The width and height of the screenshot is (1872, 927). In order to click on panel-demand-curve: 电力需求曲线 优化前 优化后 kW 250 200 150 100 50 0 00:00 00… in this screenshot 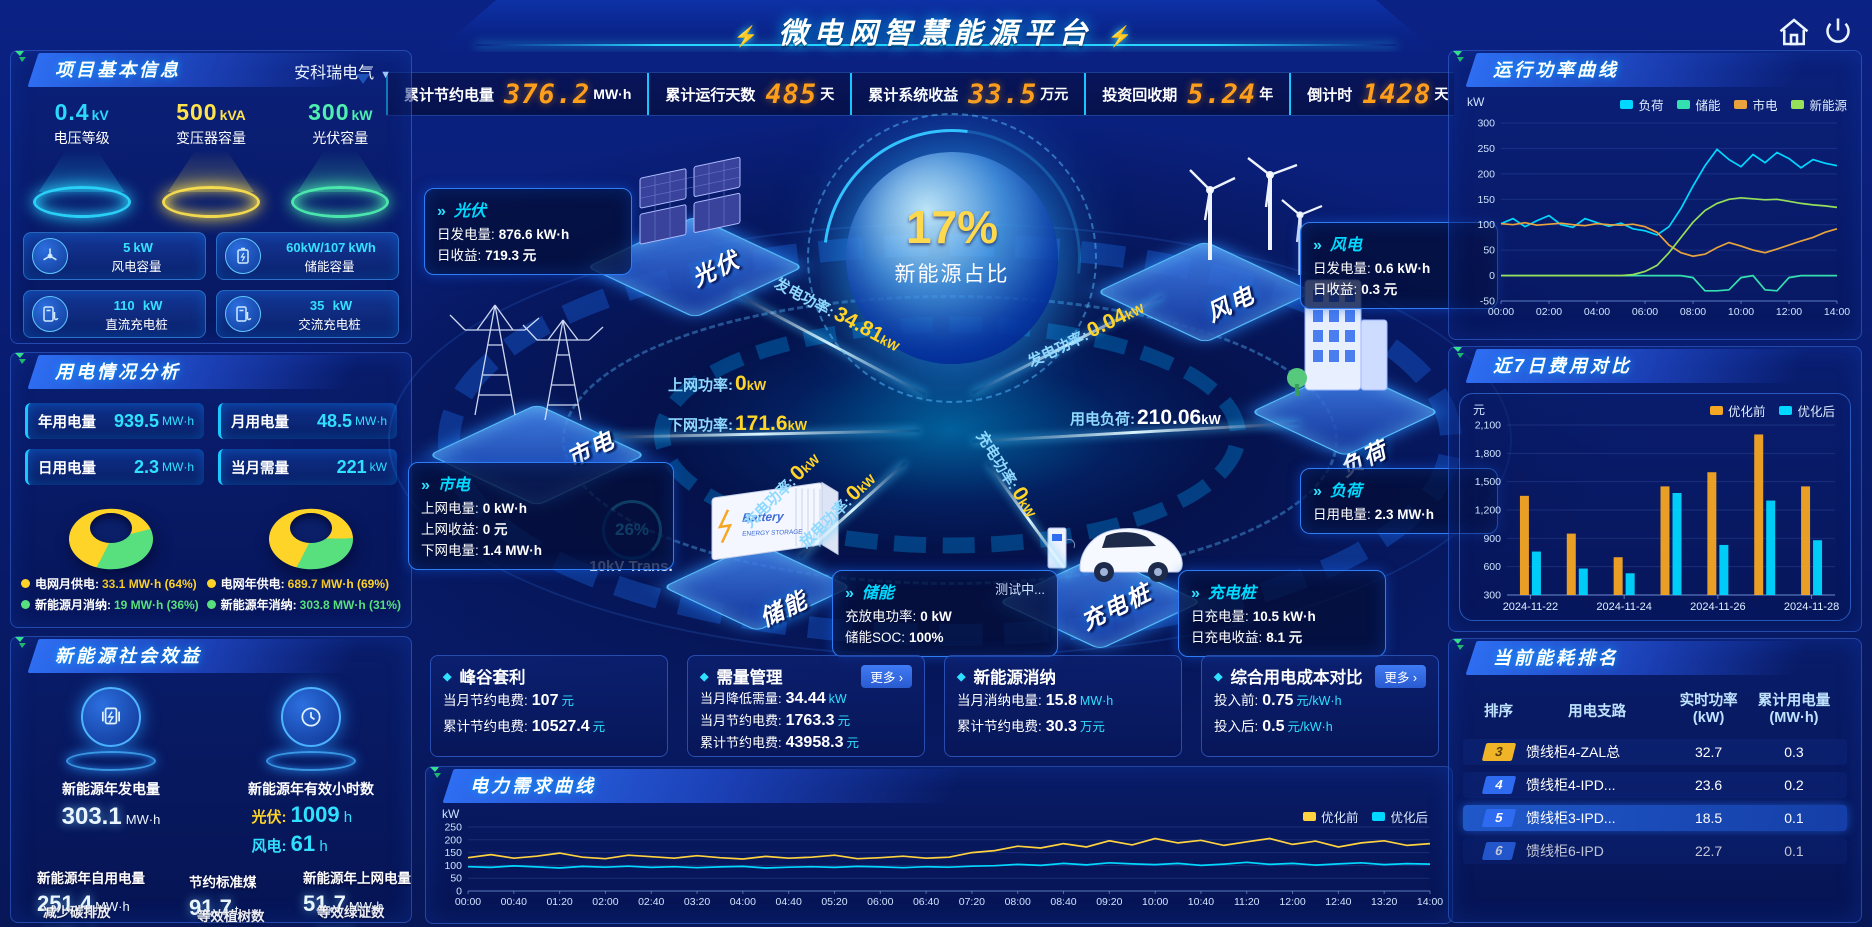, I will do `click(939, 845)`.